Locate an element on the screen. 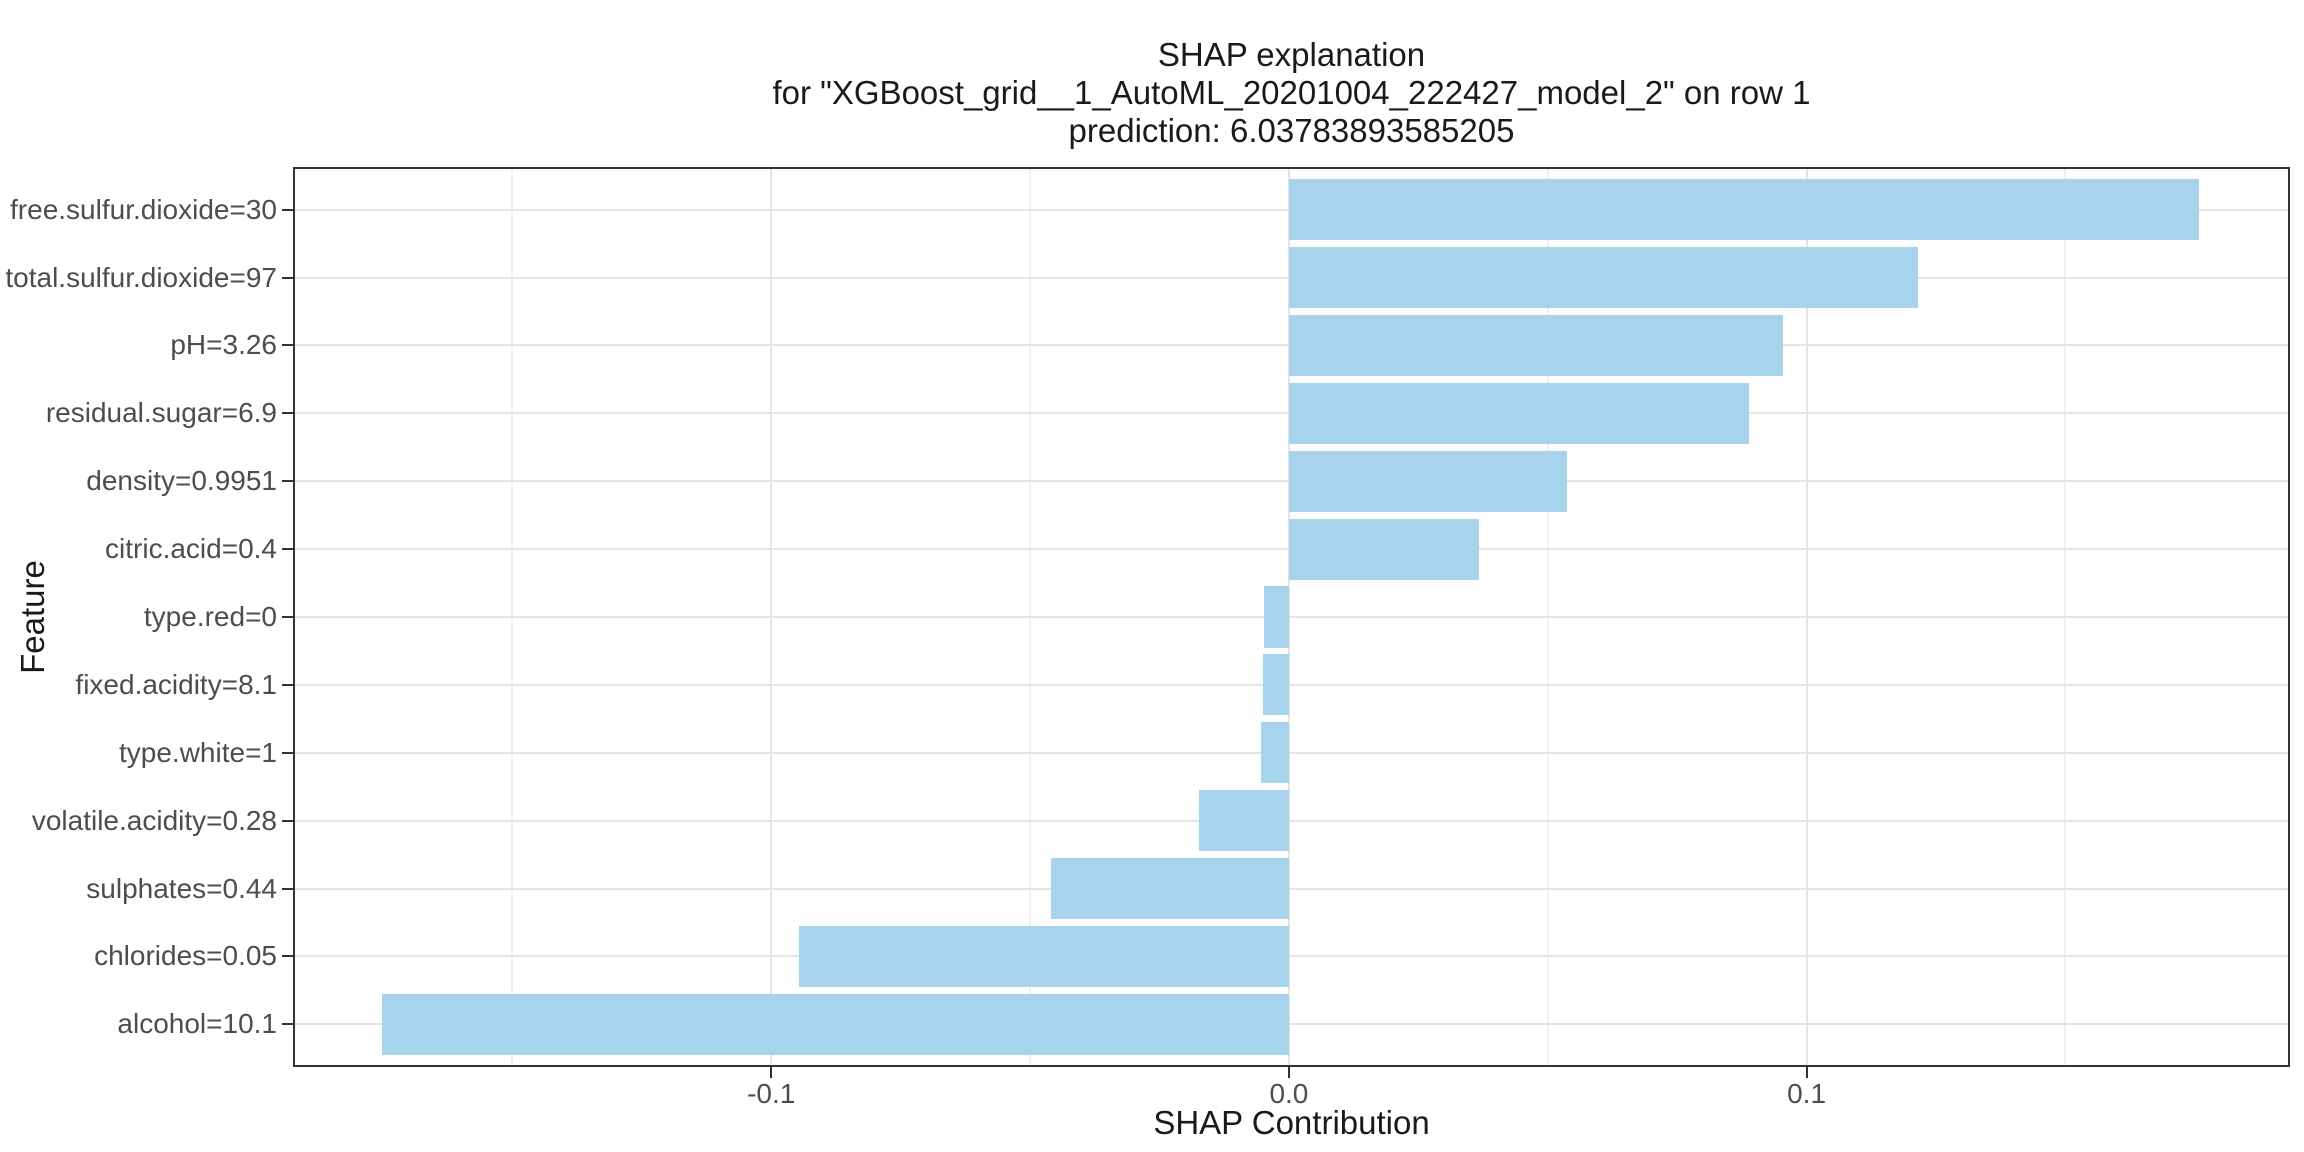 This screenshot has width=2304, height=1152. y-axis-tick-label: pH=3.26 is located at coordinates (223, 345).